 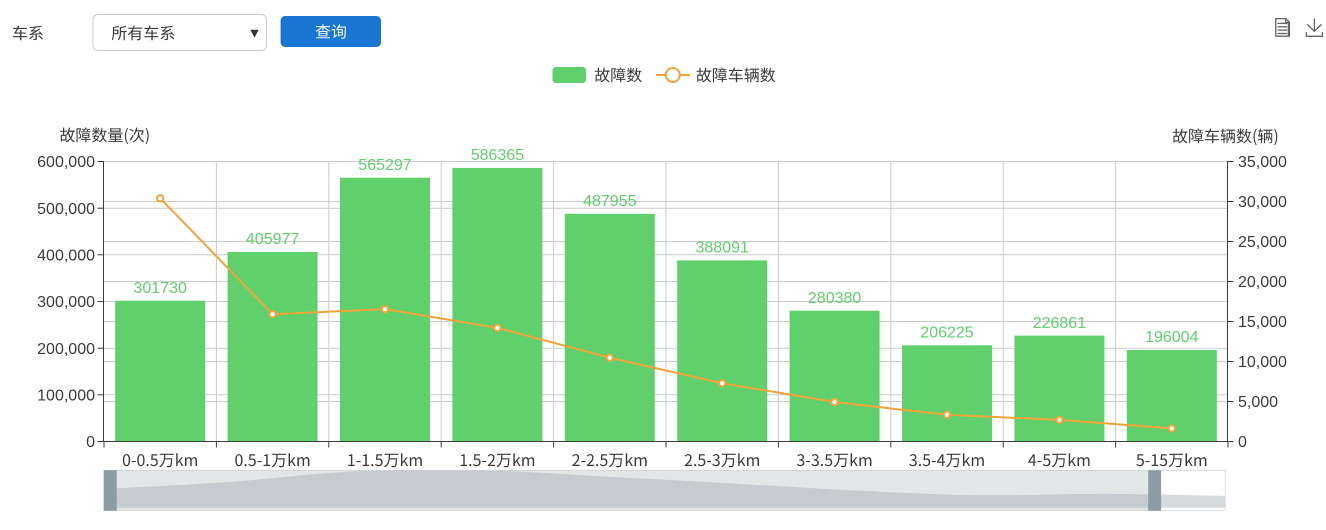 What do you see at coordinates (1262, 282) in the screenshot?
I see `svg-text: 20,000` at bounding box center [1262, 282].